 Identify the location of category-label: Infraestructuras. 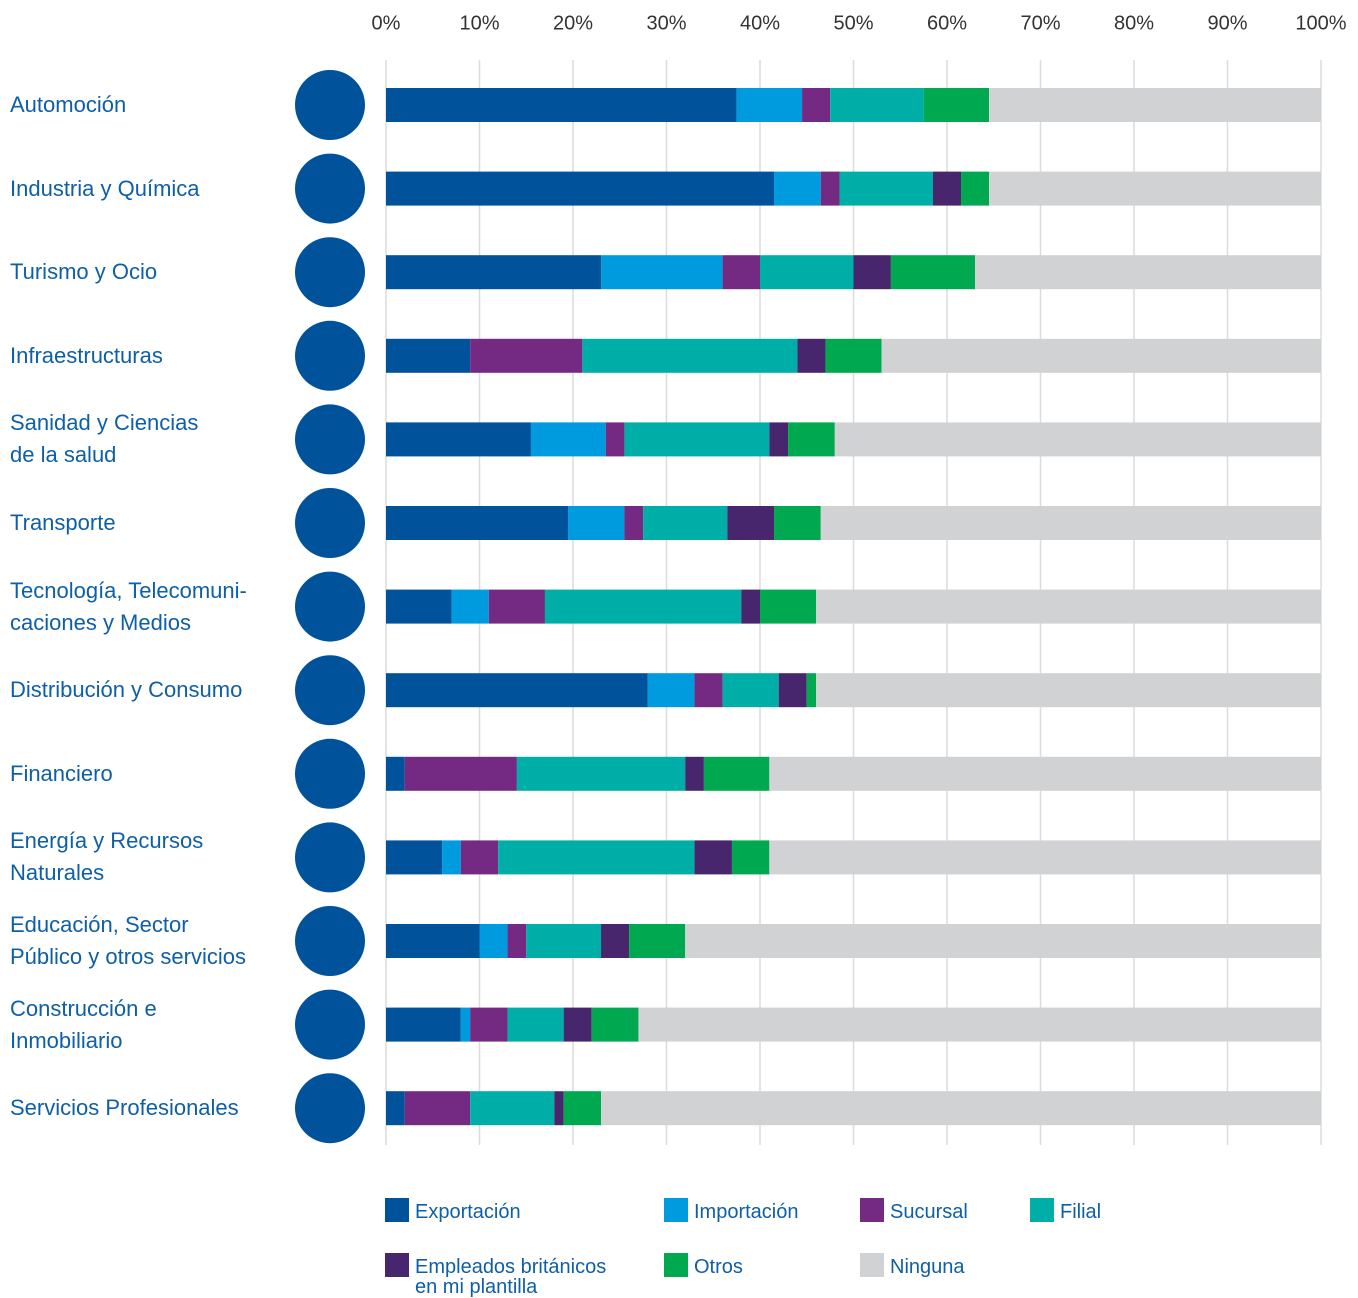
(86, 355).